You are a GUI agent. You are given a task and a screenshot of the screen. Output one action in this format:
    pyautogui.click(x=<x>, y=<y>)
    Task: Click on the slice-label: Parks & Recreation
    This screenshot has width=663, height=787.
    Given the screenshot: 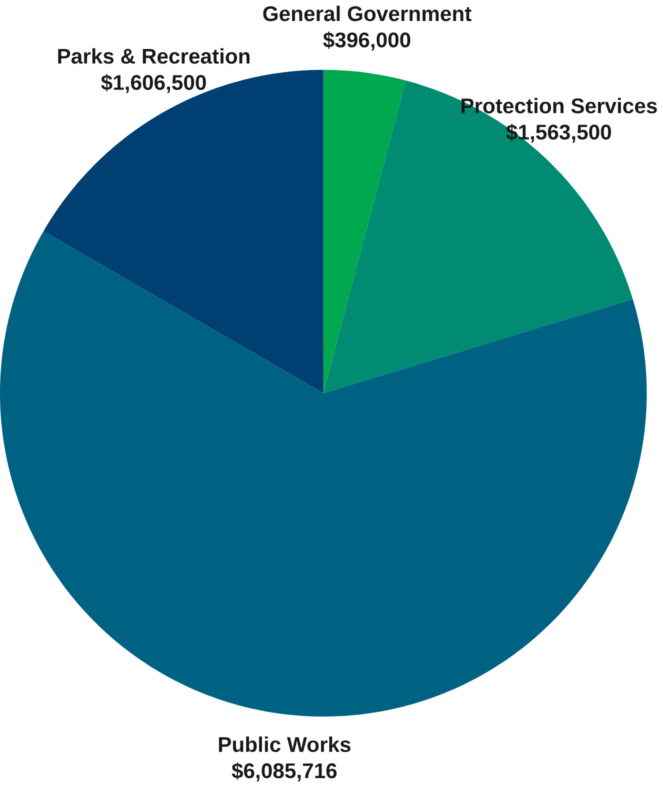 What is the action you would take?
    pyautogui.click(x=154, y=56)
    